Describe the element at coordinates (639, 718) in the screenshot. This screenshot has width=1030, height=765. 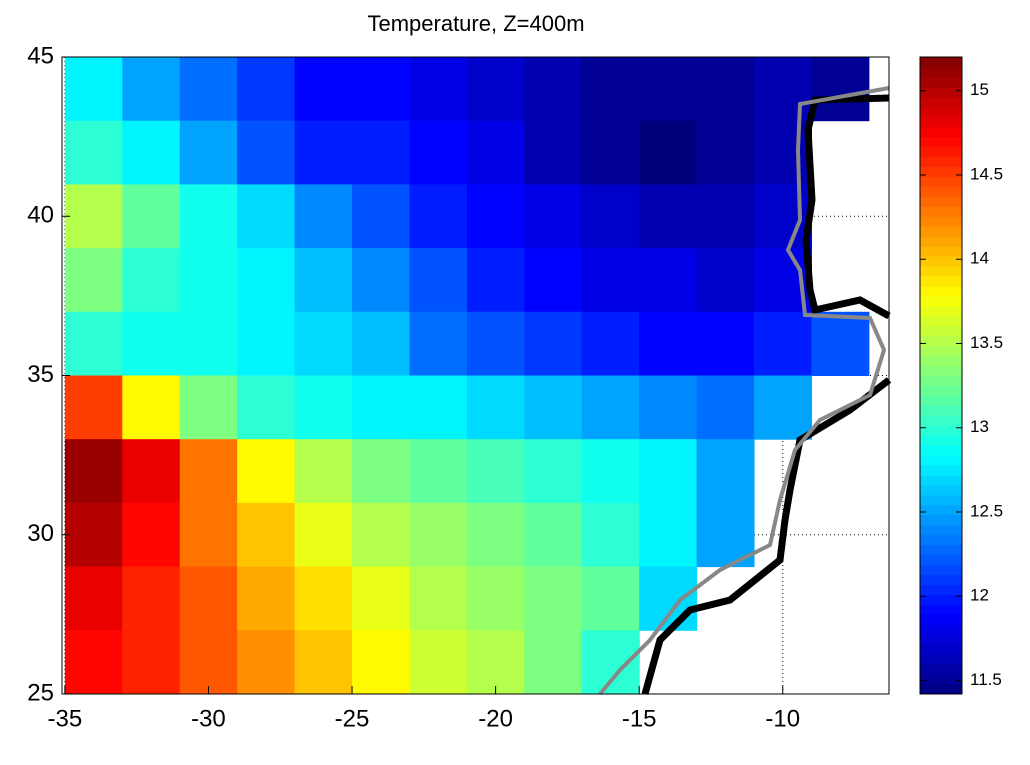
I see `x-tick-label: -15` at that location.